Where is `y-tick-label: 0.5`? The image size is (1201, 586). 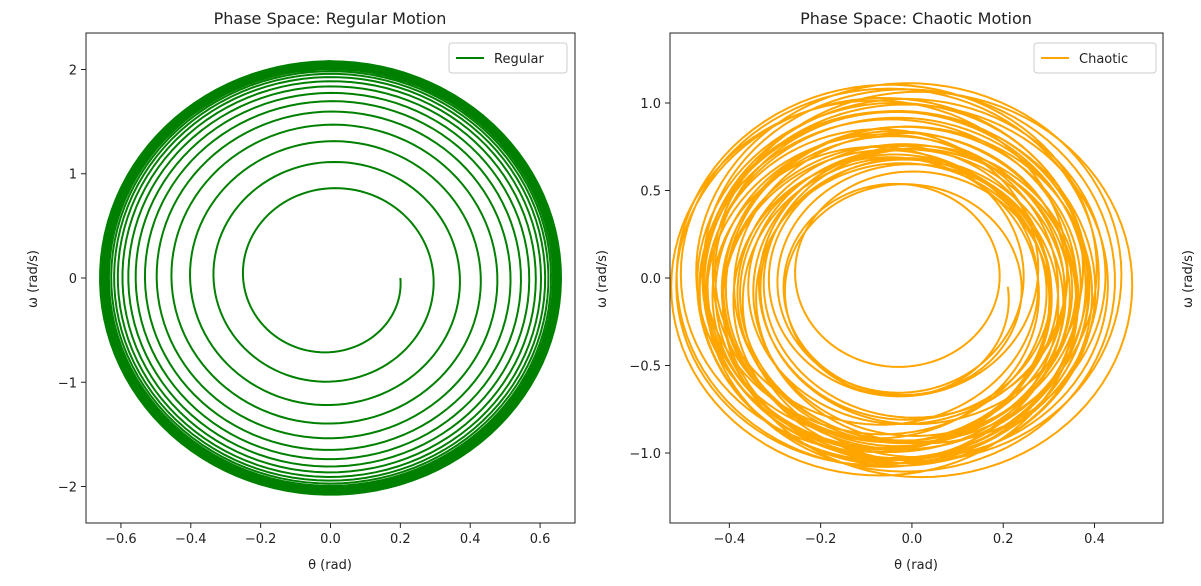
y-tick-label: 0.5 is located at coordinates (650, 192).